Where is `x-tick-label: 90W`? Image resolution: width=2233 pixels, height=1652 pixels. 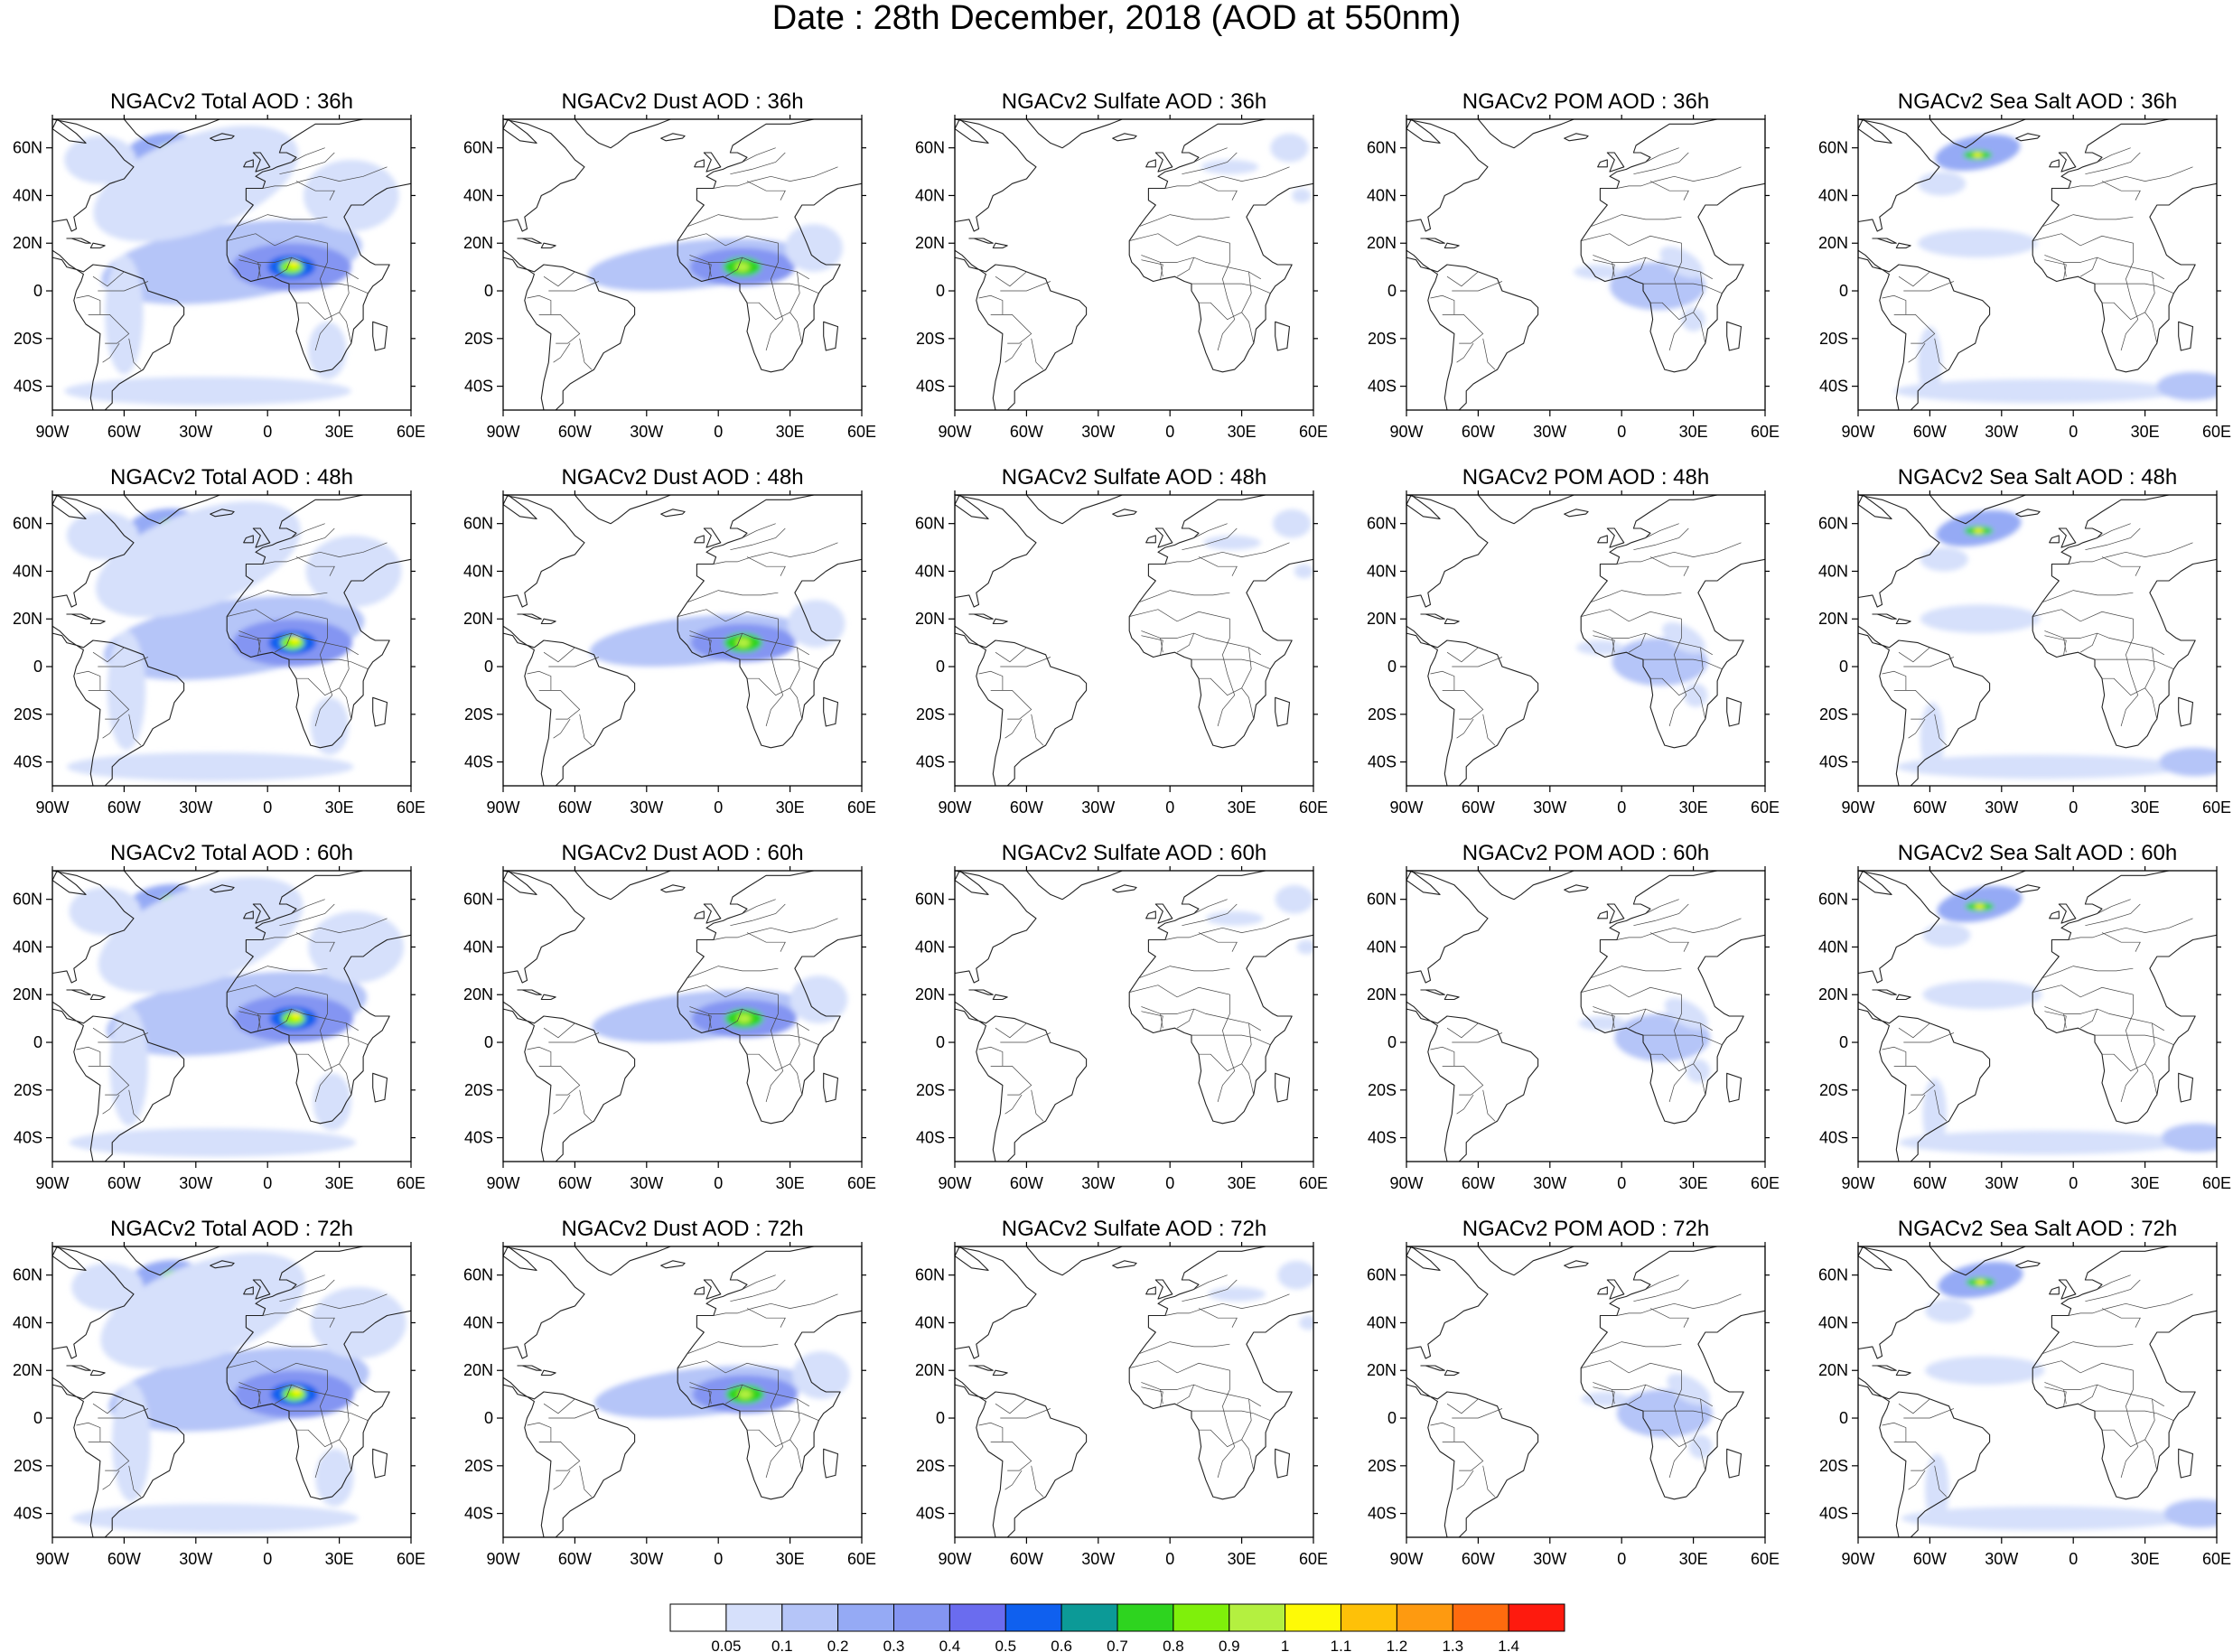
x-tick-label: 90W is located at coordinates (954, 807).